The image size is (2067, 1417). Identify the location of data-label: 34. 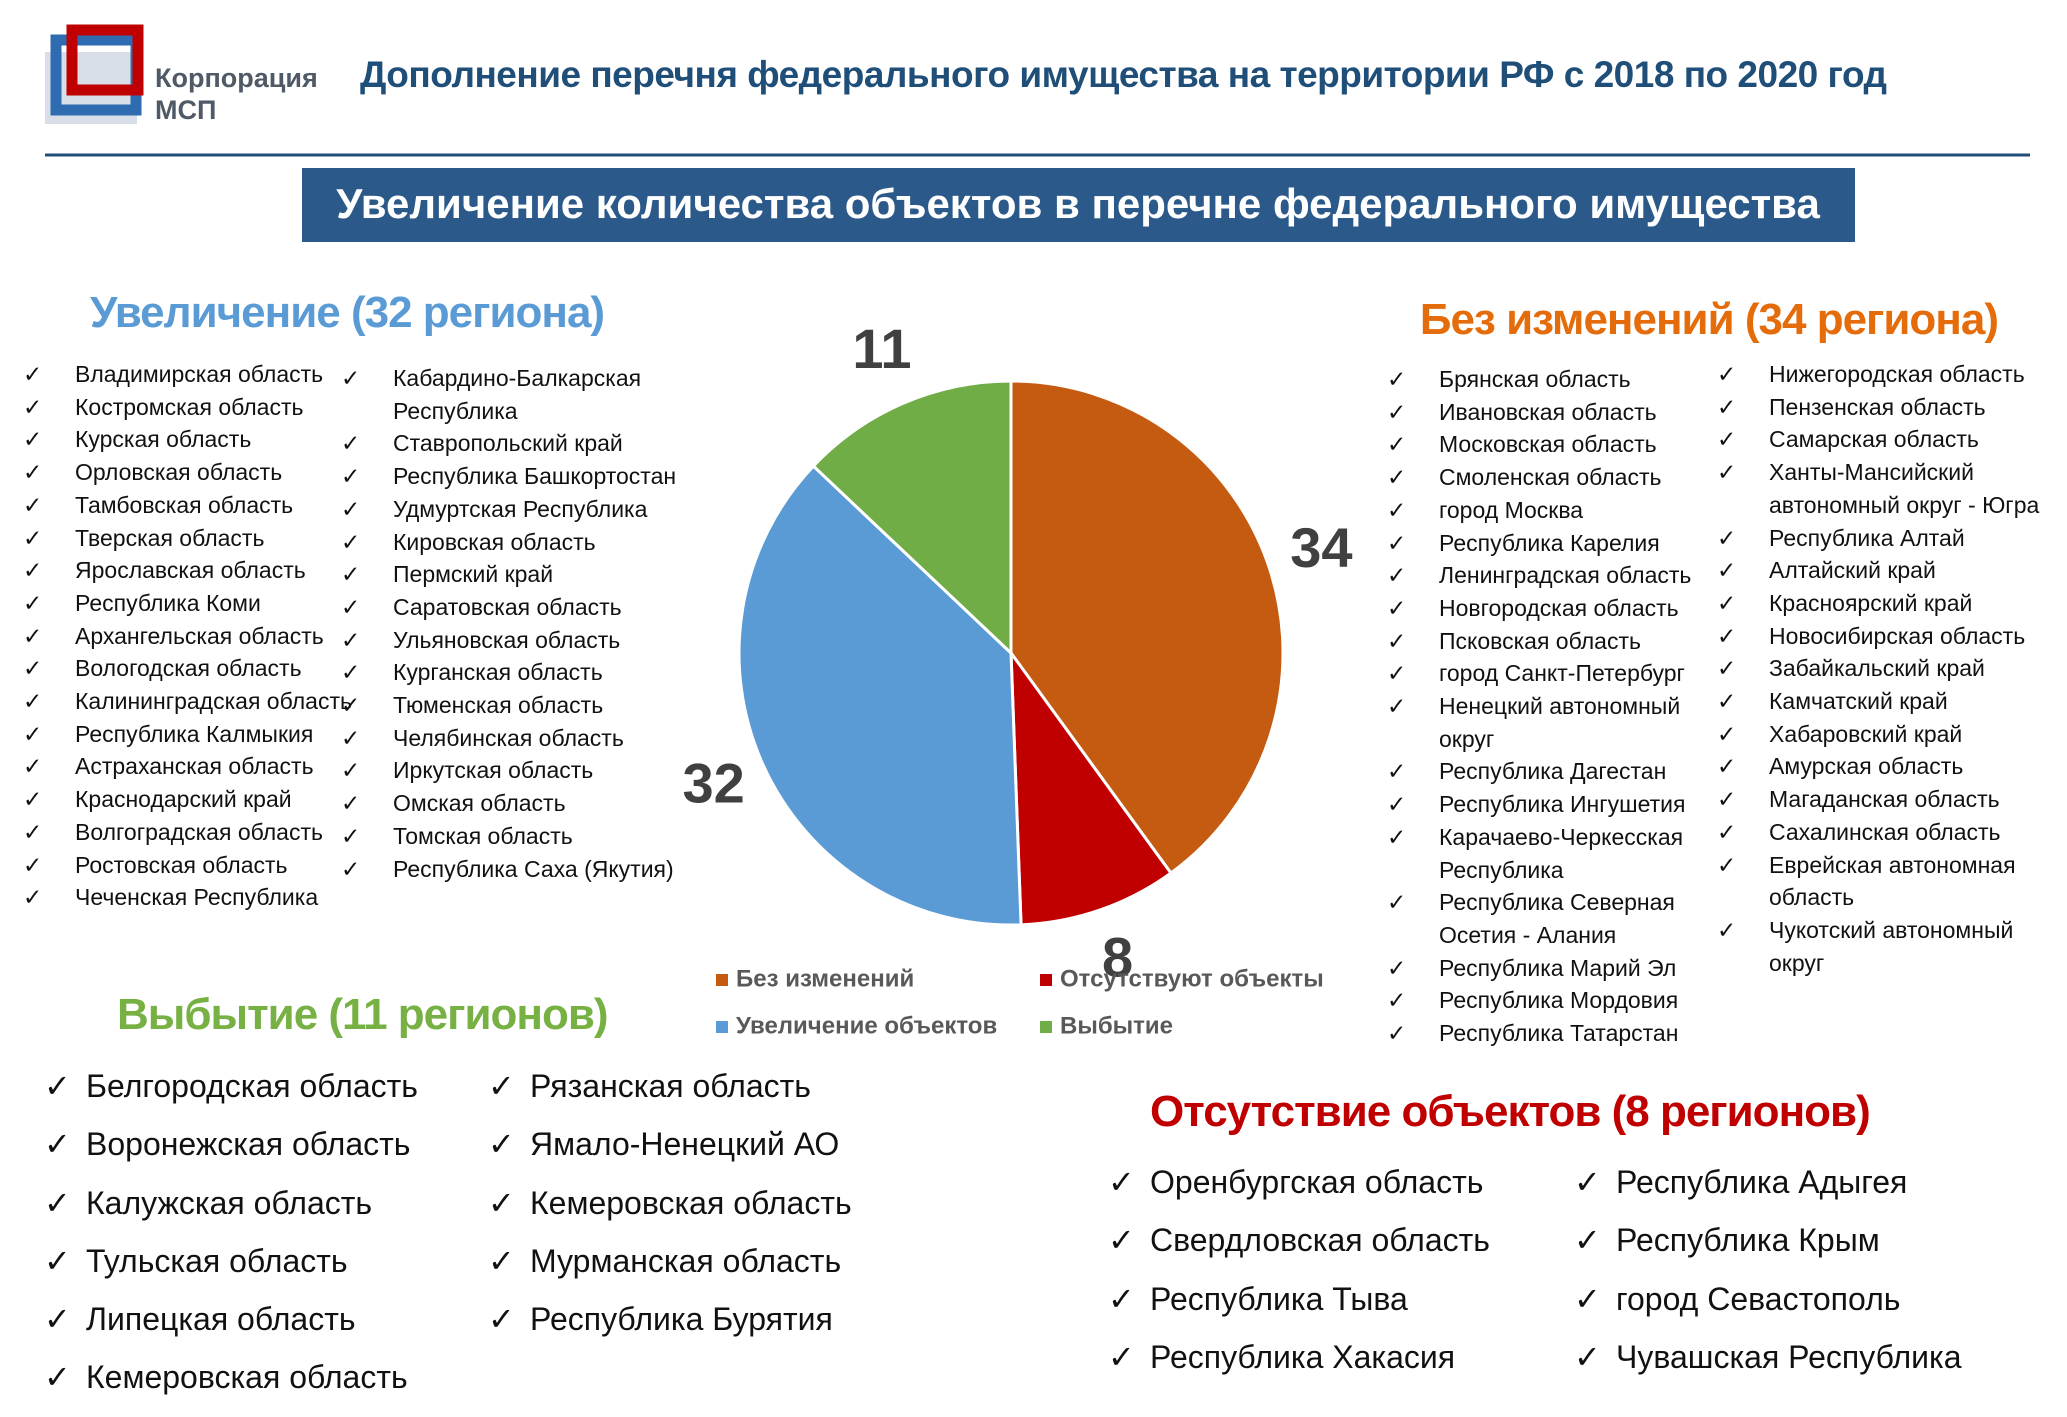
(1321, 547).